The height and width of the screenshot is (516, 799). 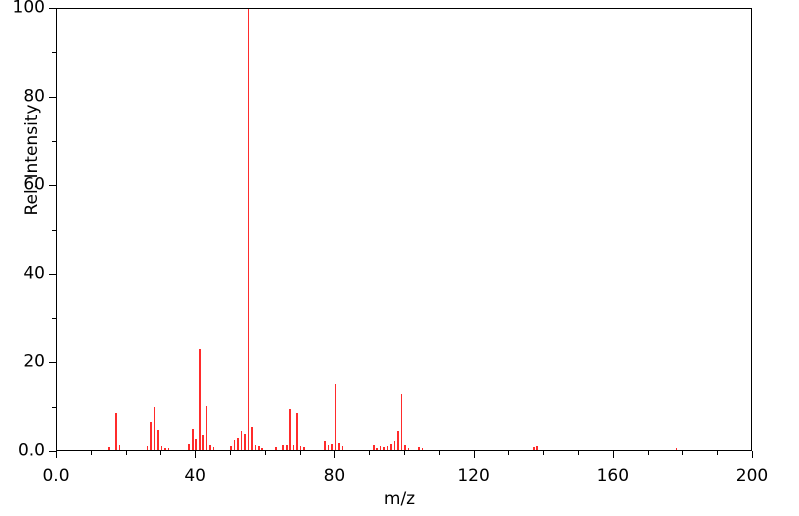 I want to click on x-axis-tick-label: 0.0, so click(x=56, y=476).